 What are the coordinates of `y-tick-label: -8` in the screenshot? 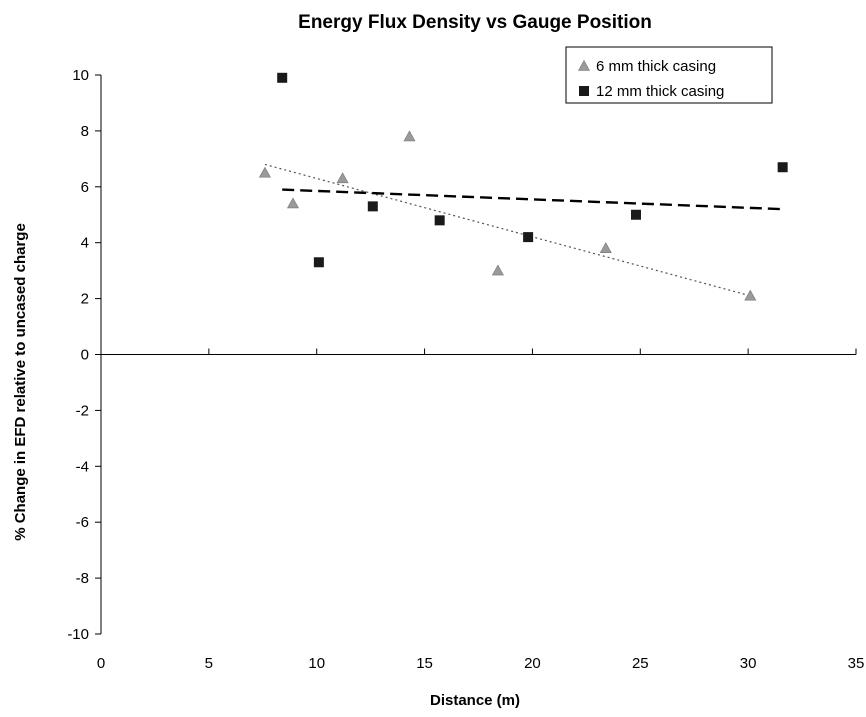 It's located at (82, 578).